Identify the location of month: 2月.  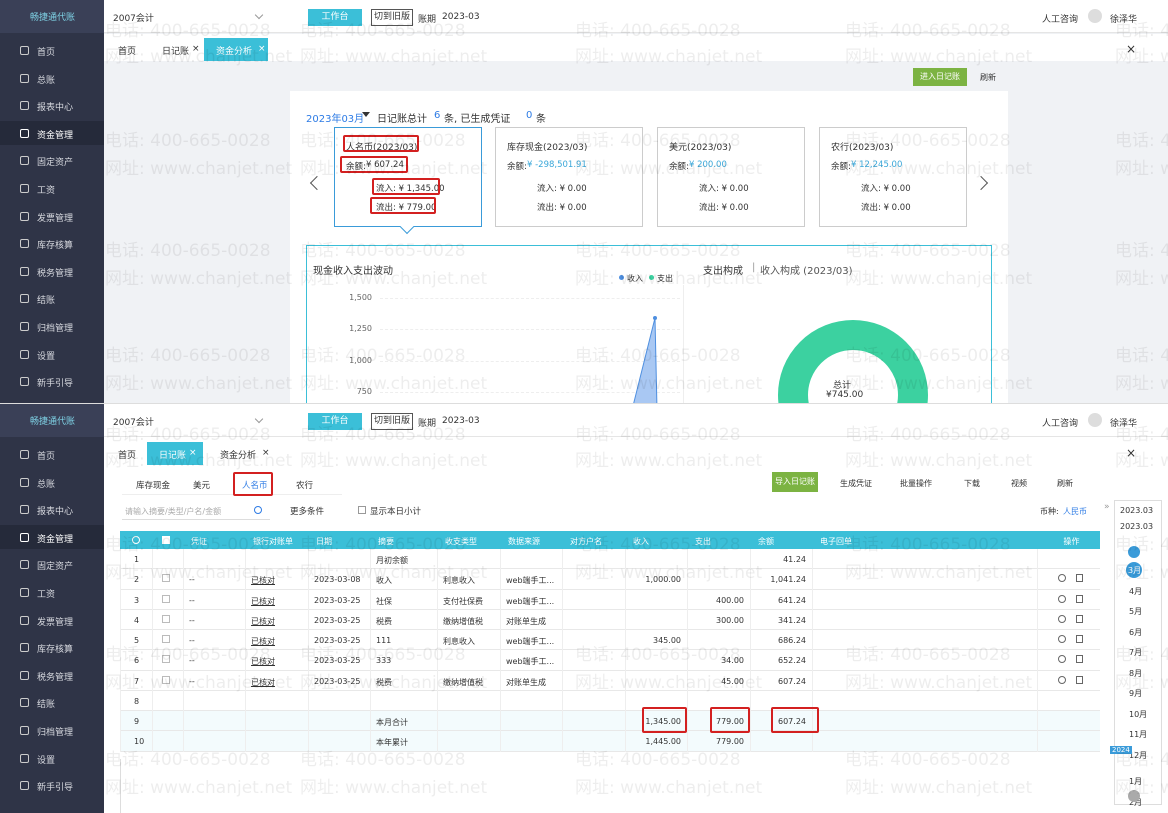
(1136, 802).